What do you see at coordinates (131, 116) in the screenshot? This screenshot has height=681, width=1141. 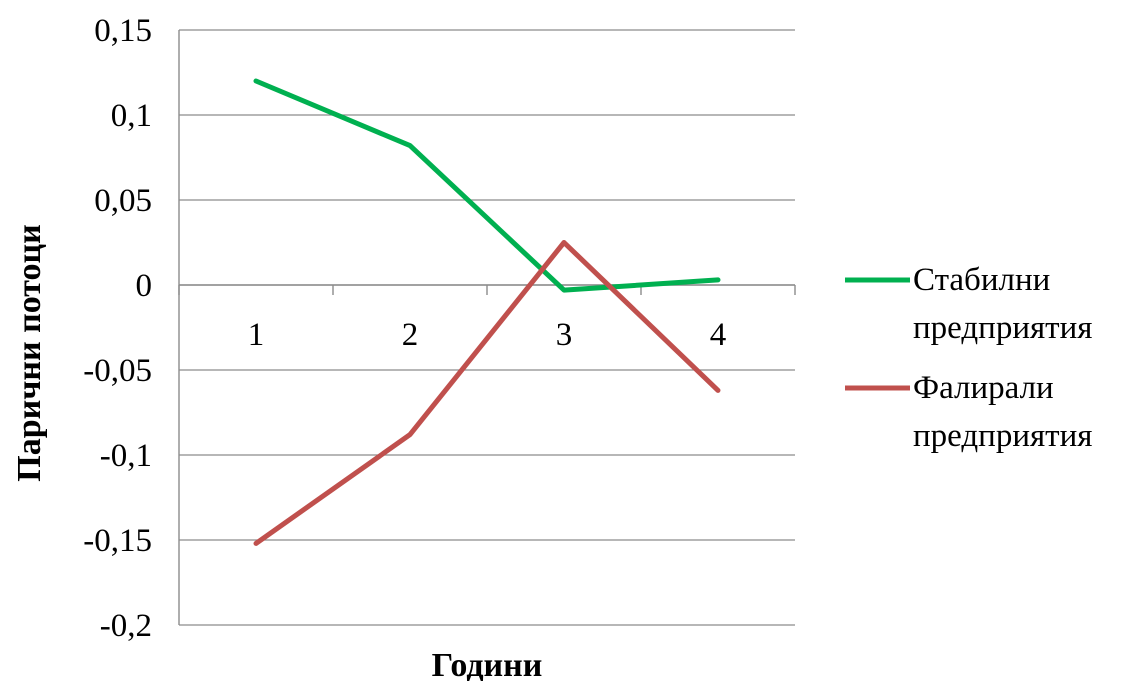 I see `y-tick-label: 0,1` at bounding box center [131, 116].